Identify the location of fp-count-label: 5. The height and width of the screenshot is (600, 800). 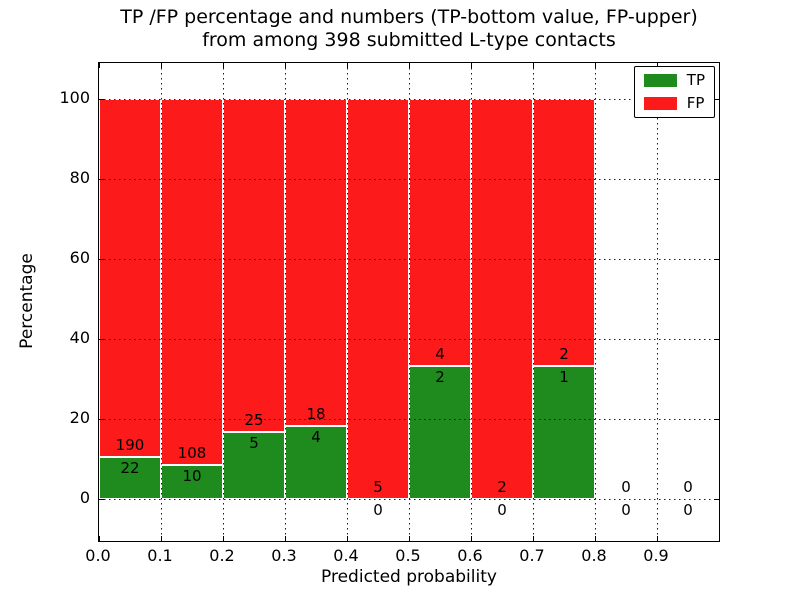
(378, 487).